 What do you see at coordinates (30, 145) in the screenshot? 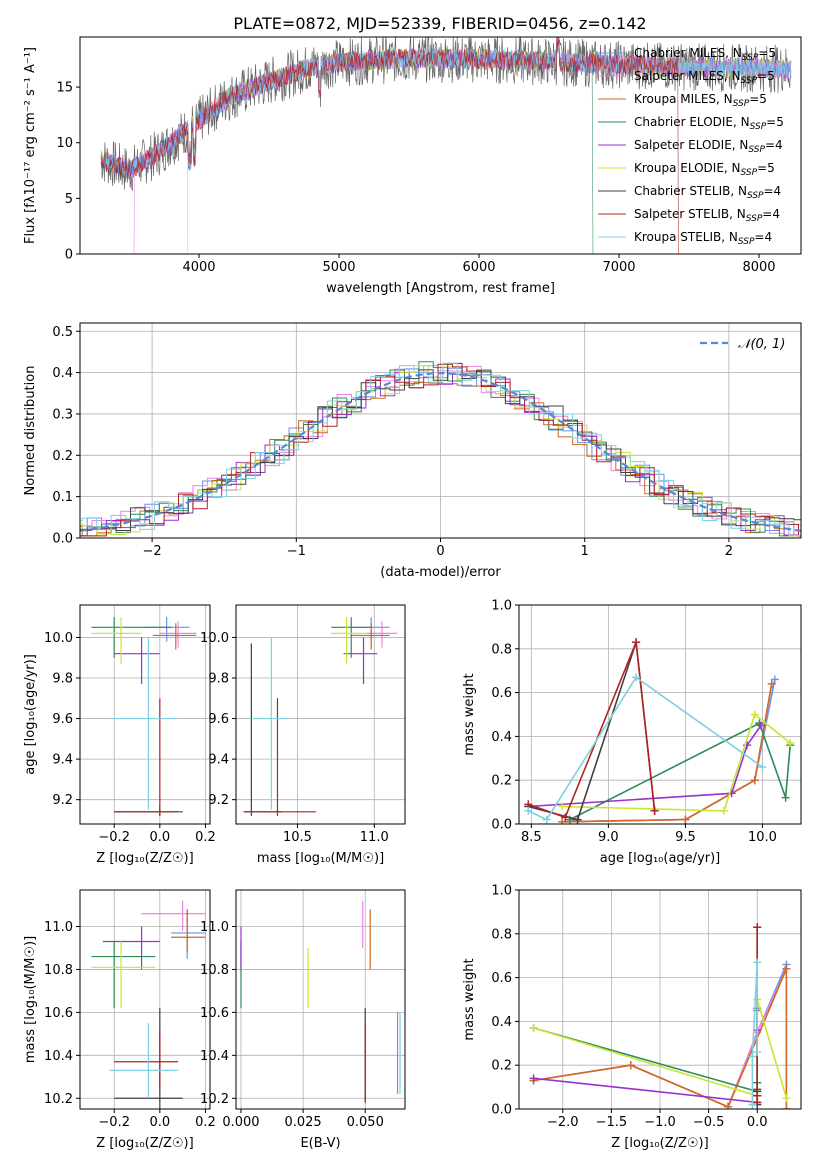
I see `y-axis-label: Flux [fλ10⁻¹⁷ erg cm⁻² s⁻¹ A⁻¹]` at bounding box center [30, 145].